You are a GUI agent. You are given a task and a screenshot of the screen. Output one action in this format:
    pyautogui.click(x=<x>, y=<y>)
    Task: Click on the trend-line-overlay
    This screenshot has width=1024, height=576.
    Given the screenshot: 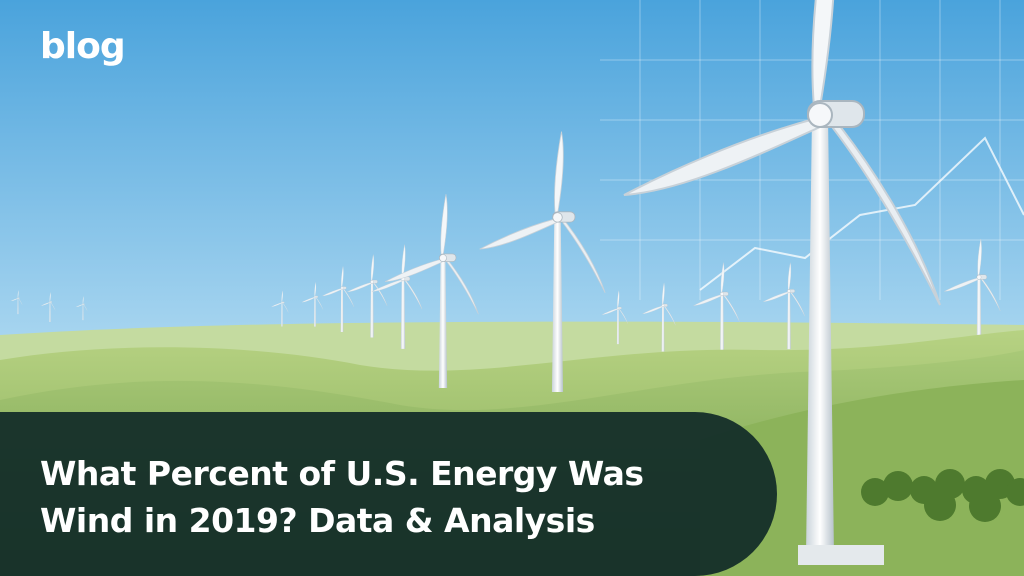 What is the action you would take?
    pyautogui.click(x=861, y=213)
    